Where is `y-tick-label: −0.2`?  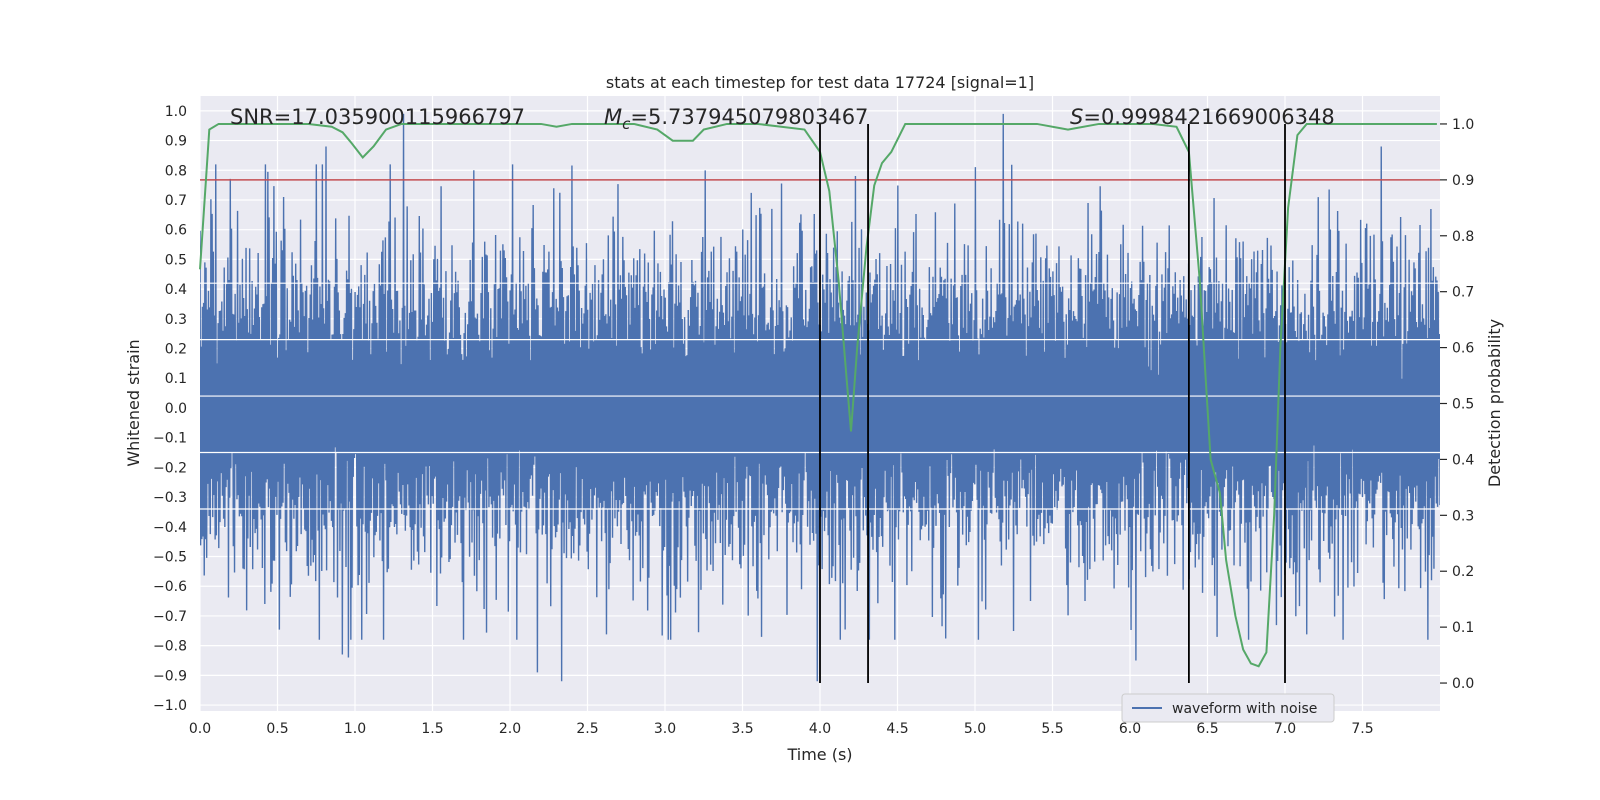
y-tick-label: −0.2 is located at coordinates (170, 468).